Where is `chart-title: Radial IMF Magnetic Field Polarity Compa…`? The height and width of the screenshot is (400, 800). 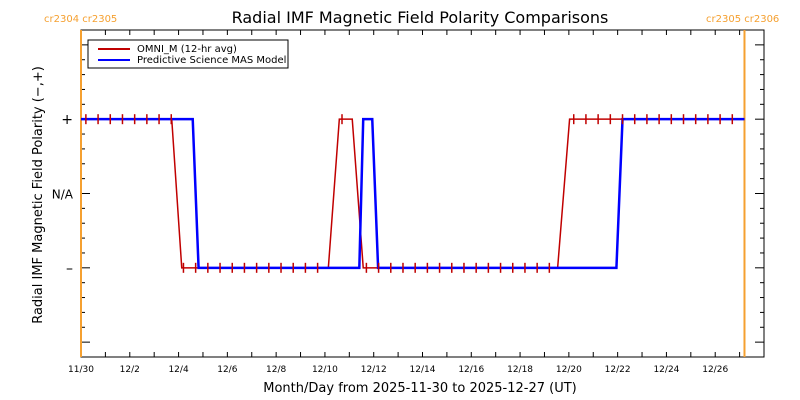
chart-title: Radial IMF Magnetic Field Polarity Compa… is located at coordinates (420, 17).